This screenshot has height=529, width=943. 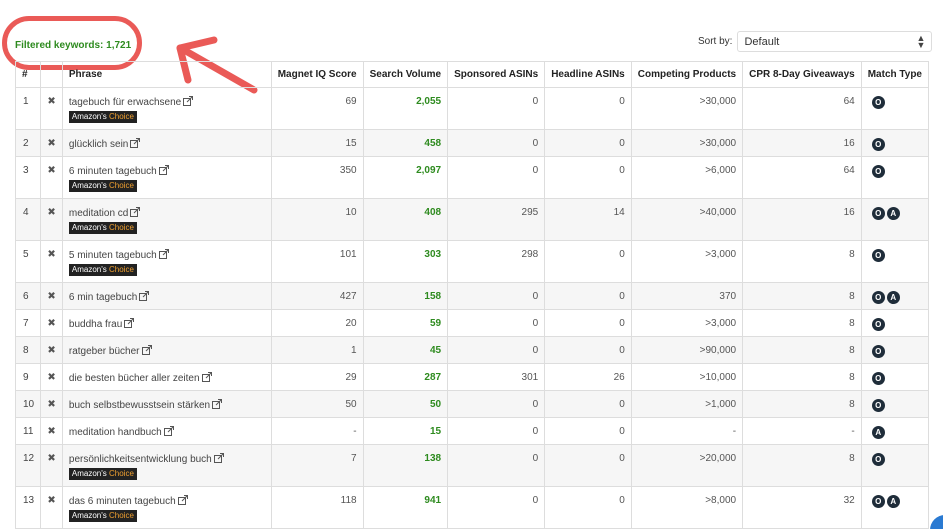 What do you see at coordinates (317, 219) in the screenshot?
I see `magnet-iq-score: 10` at bounding box center [317, 219].